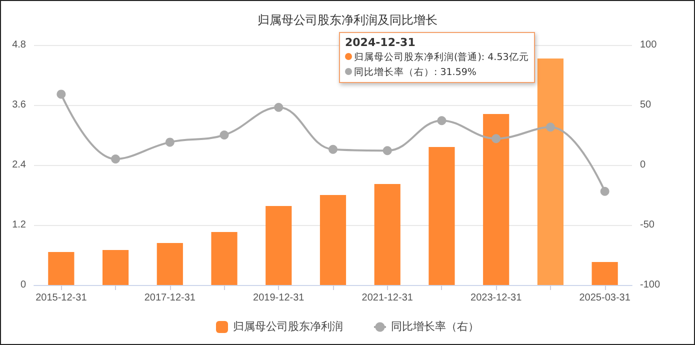  I want to click on y-tick-label: 0, so click(23, 285).